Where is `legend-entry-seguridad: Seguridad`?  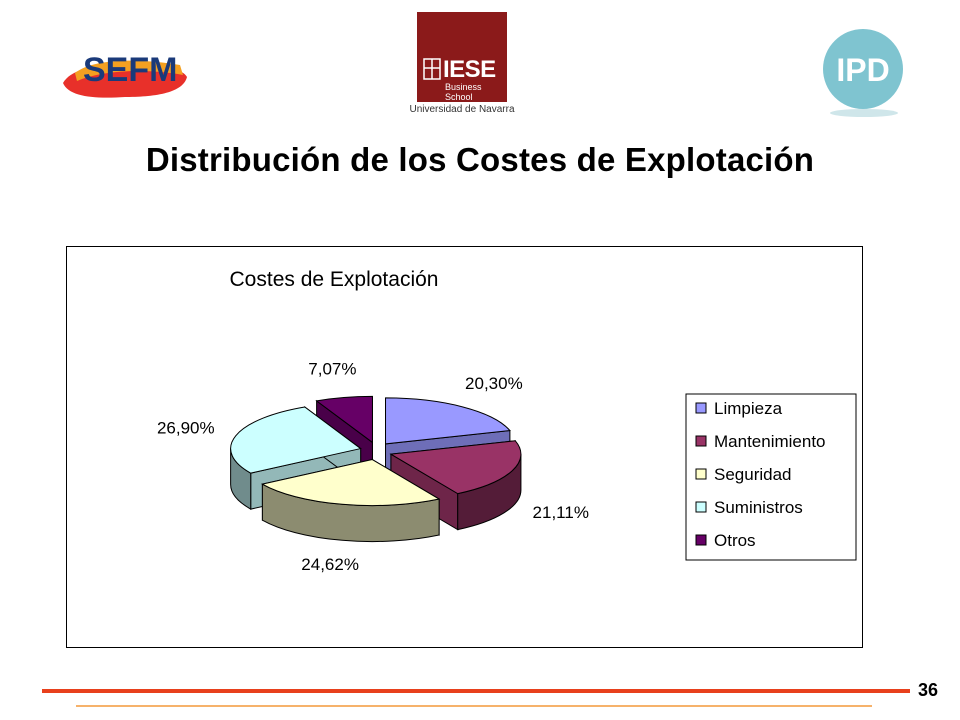
legend-entry-seguridad: Seguridad is located at coordinates (753, 474).